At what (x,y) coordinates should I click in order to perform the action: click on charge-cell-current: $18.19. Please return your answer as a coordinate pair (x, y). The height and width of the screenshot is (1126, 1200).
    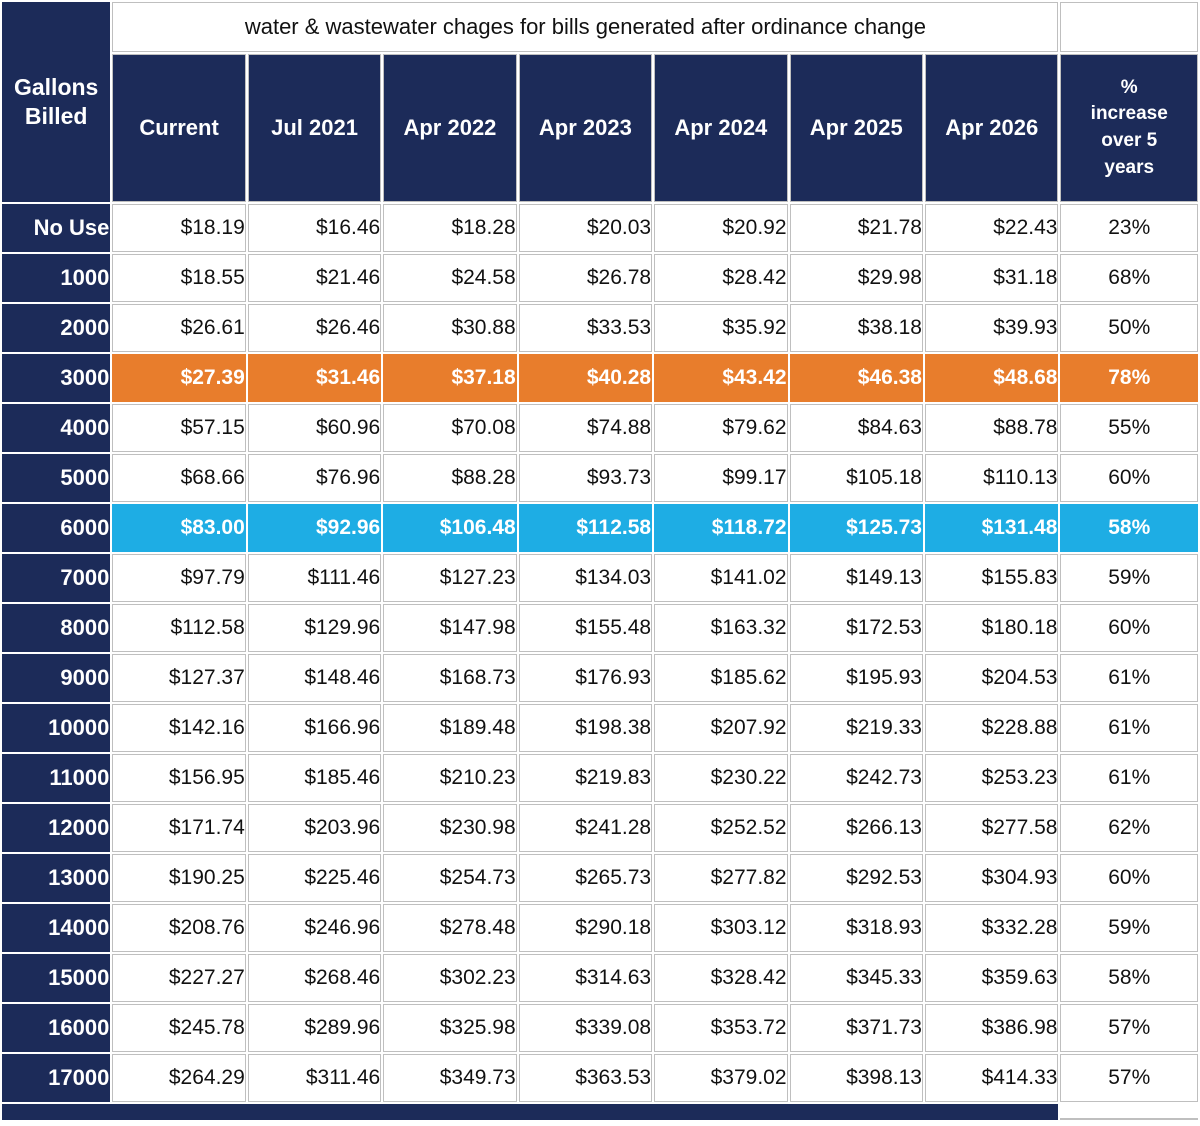
    Looking at the image, I should click on (179, 228).